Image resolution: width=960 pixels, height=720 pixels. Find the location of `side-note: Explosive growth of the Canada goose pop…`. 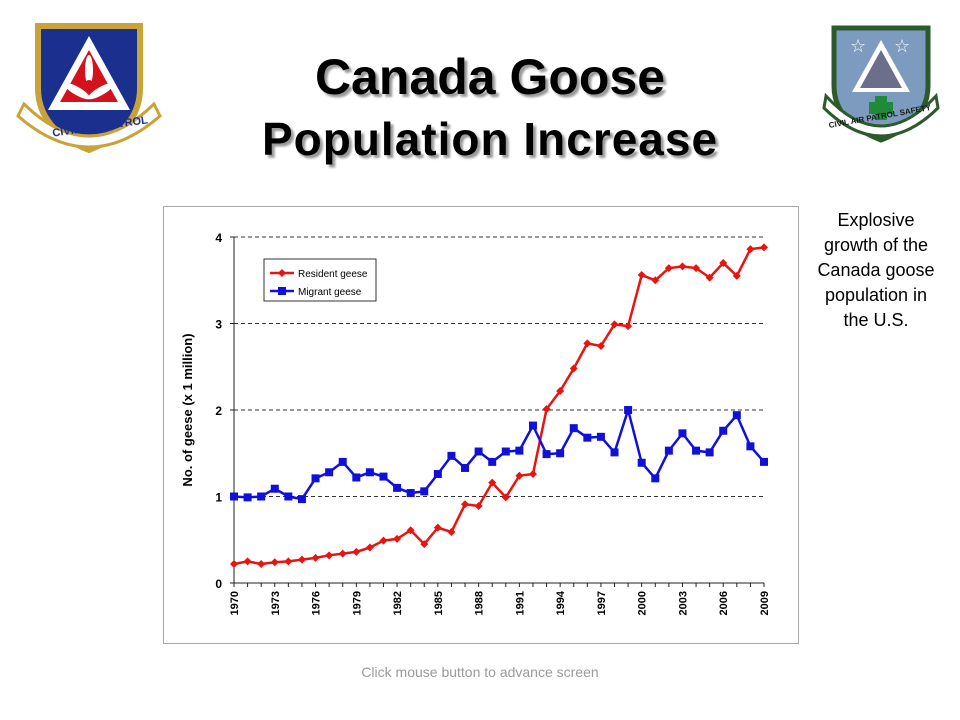

side-note: Explosive growth of the Canada goose pop… is located at coordinates (876, 270).